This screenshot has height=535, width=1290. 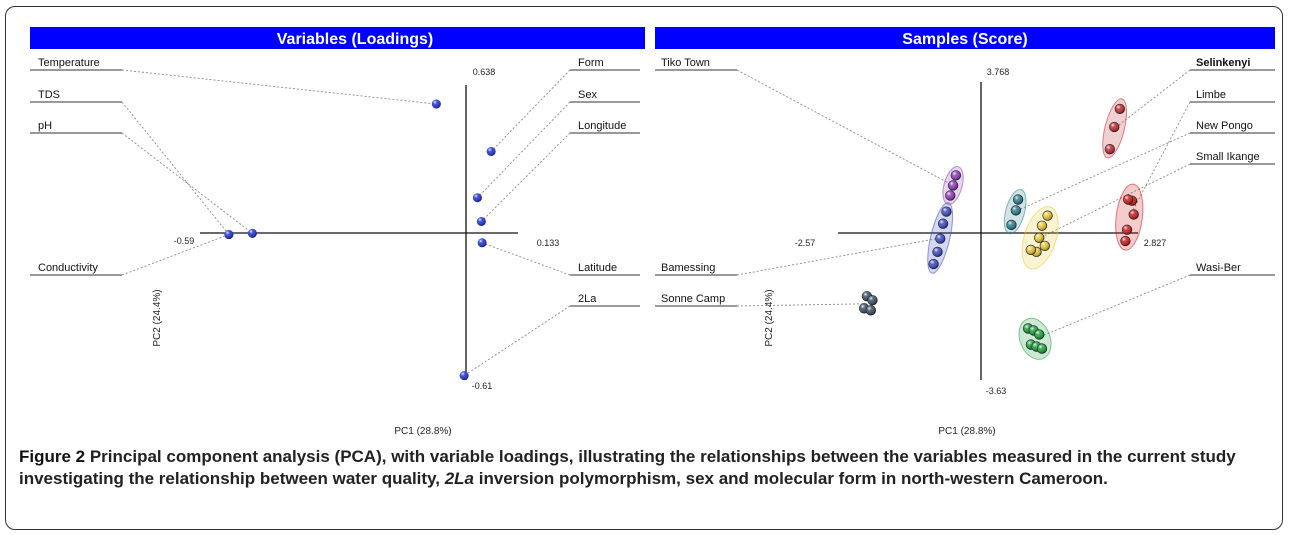 What do you see at coordinates (685, 63) in the screenshot?
I see `sample-label-tiko-town: Tiko Town` at bounding box center [685, 63].